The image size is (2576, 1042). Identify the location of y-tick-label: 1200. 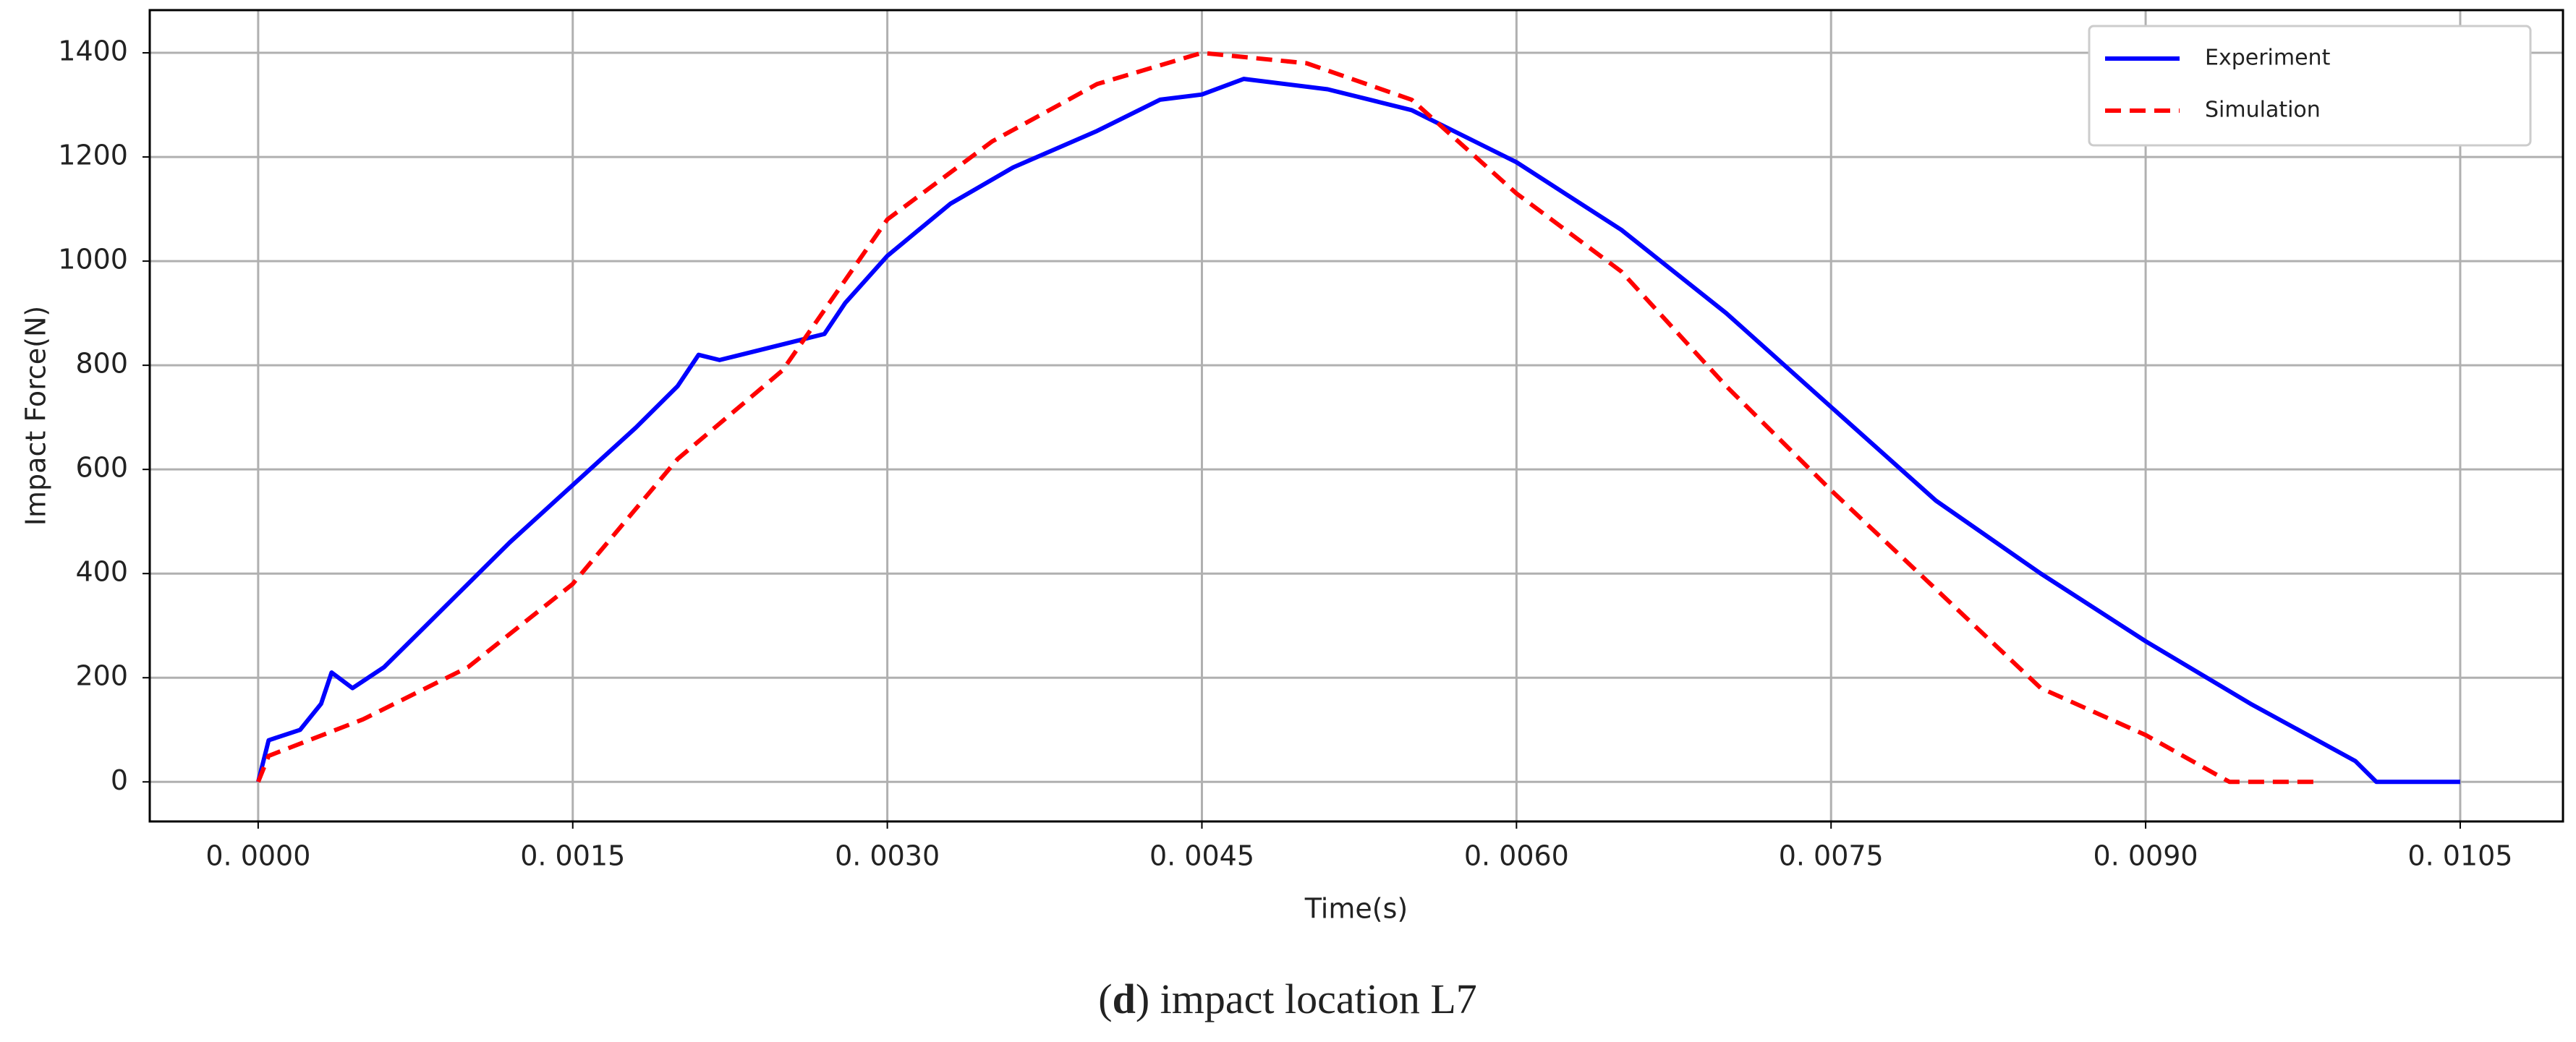
(93, 155).